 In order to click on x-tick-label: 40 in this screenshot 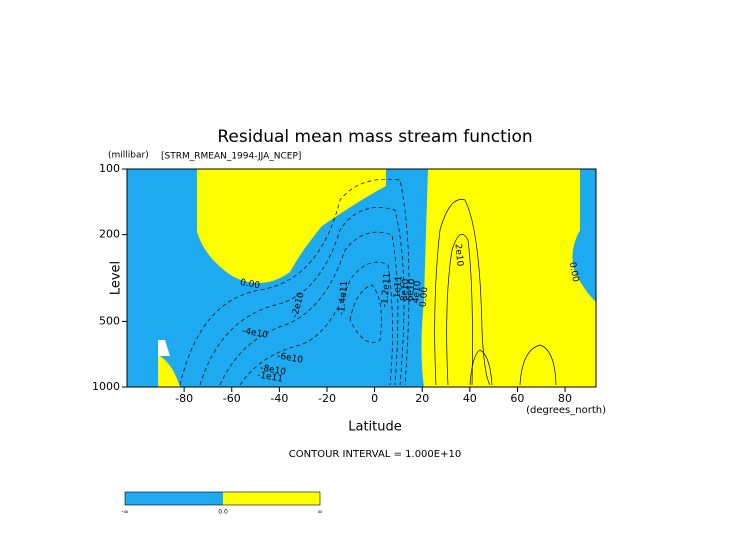, I will do `click(470, 398)`.